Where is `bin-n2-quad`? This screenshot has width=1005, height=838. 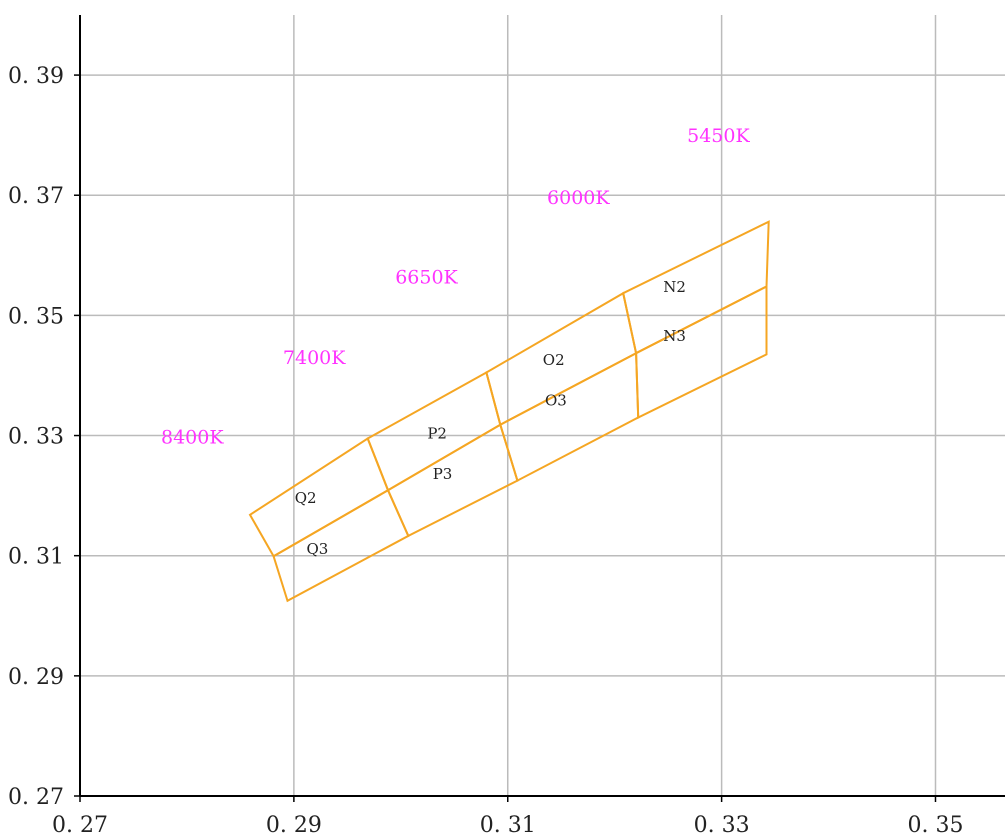 bin-n2-quad is located at coordinates (696, 287).